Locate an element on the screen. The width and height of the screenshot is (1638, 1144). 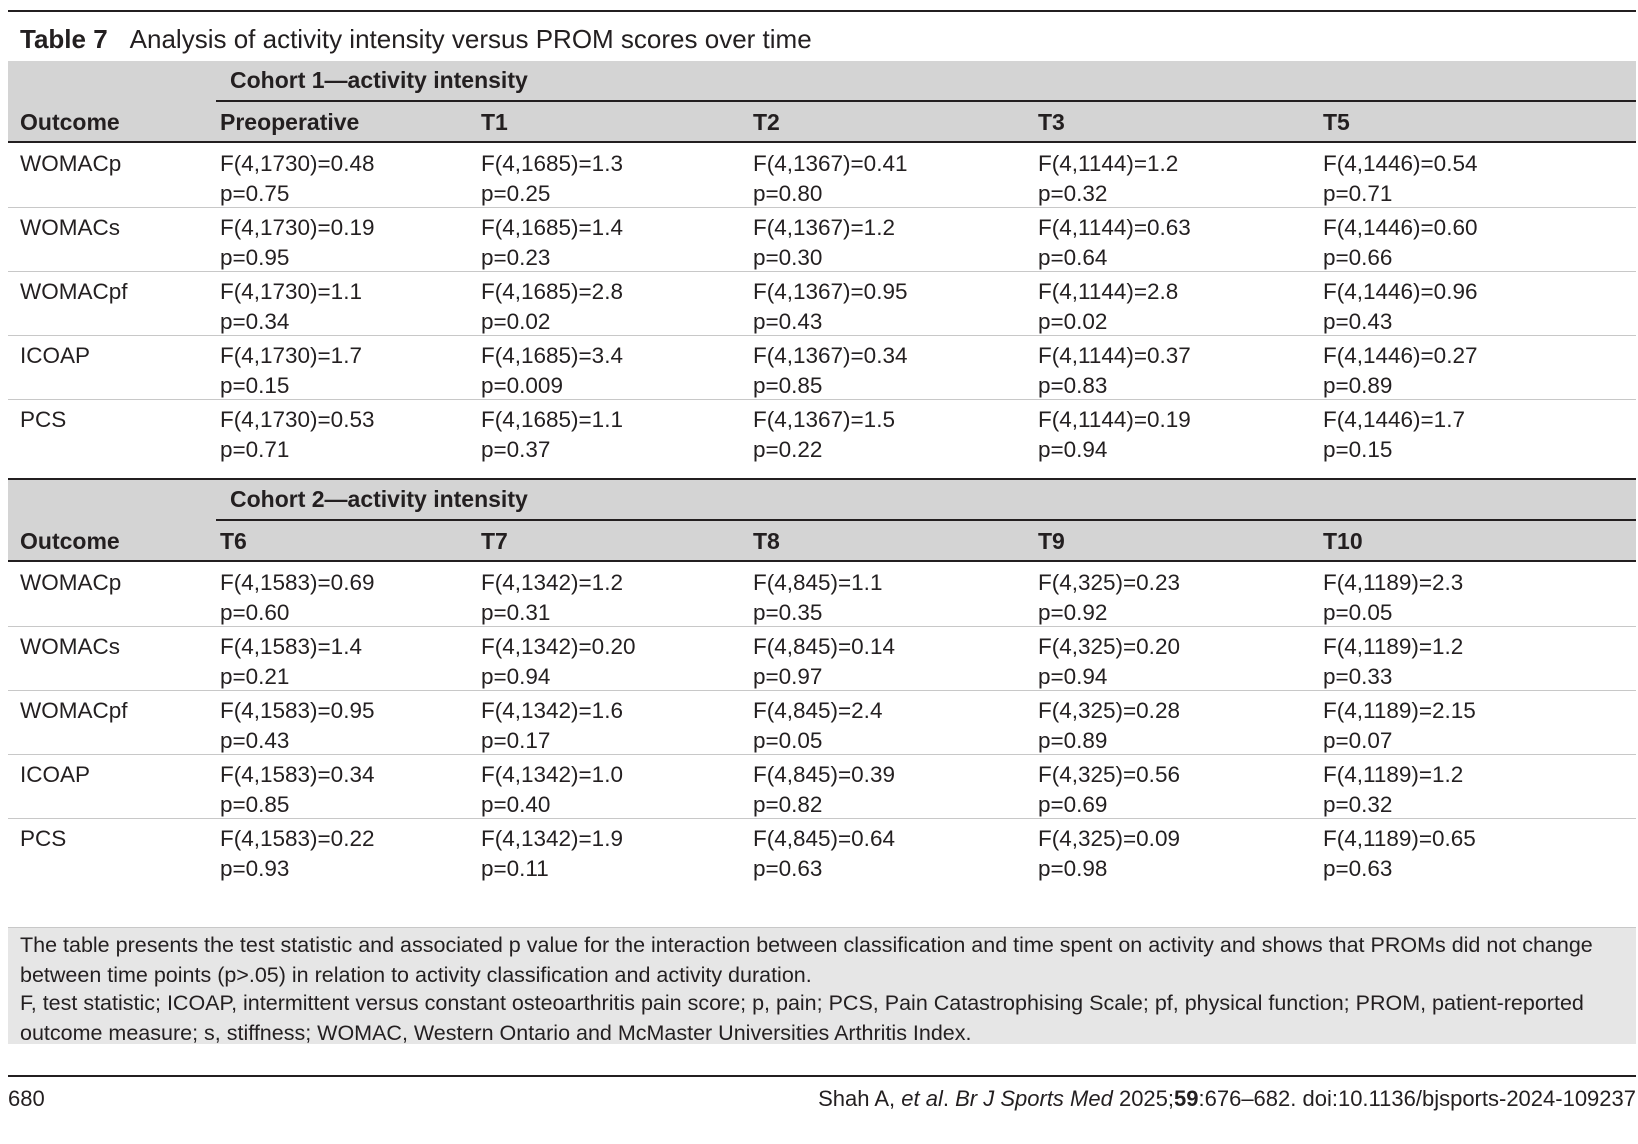
column-header: Preoperative is located at coordinates (290, 122).